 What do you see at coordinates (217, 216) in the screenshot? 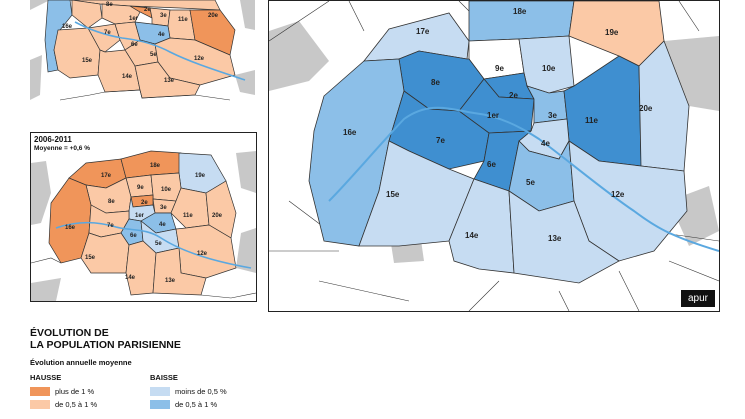
I see `mini-bottom-label-20: 20e` at bounding box center [217, 216].